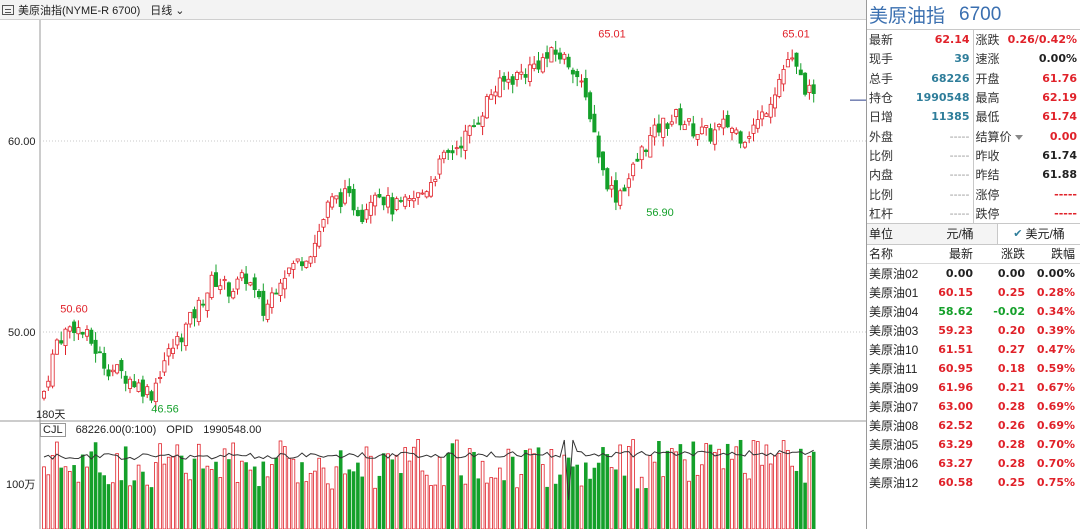  I want to click on quote-value: 1990548, so click(942, 98).